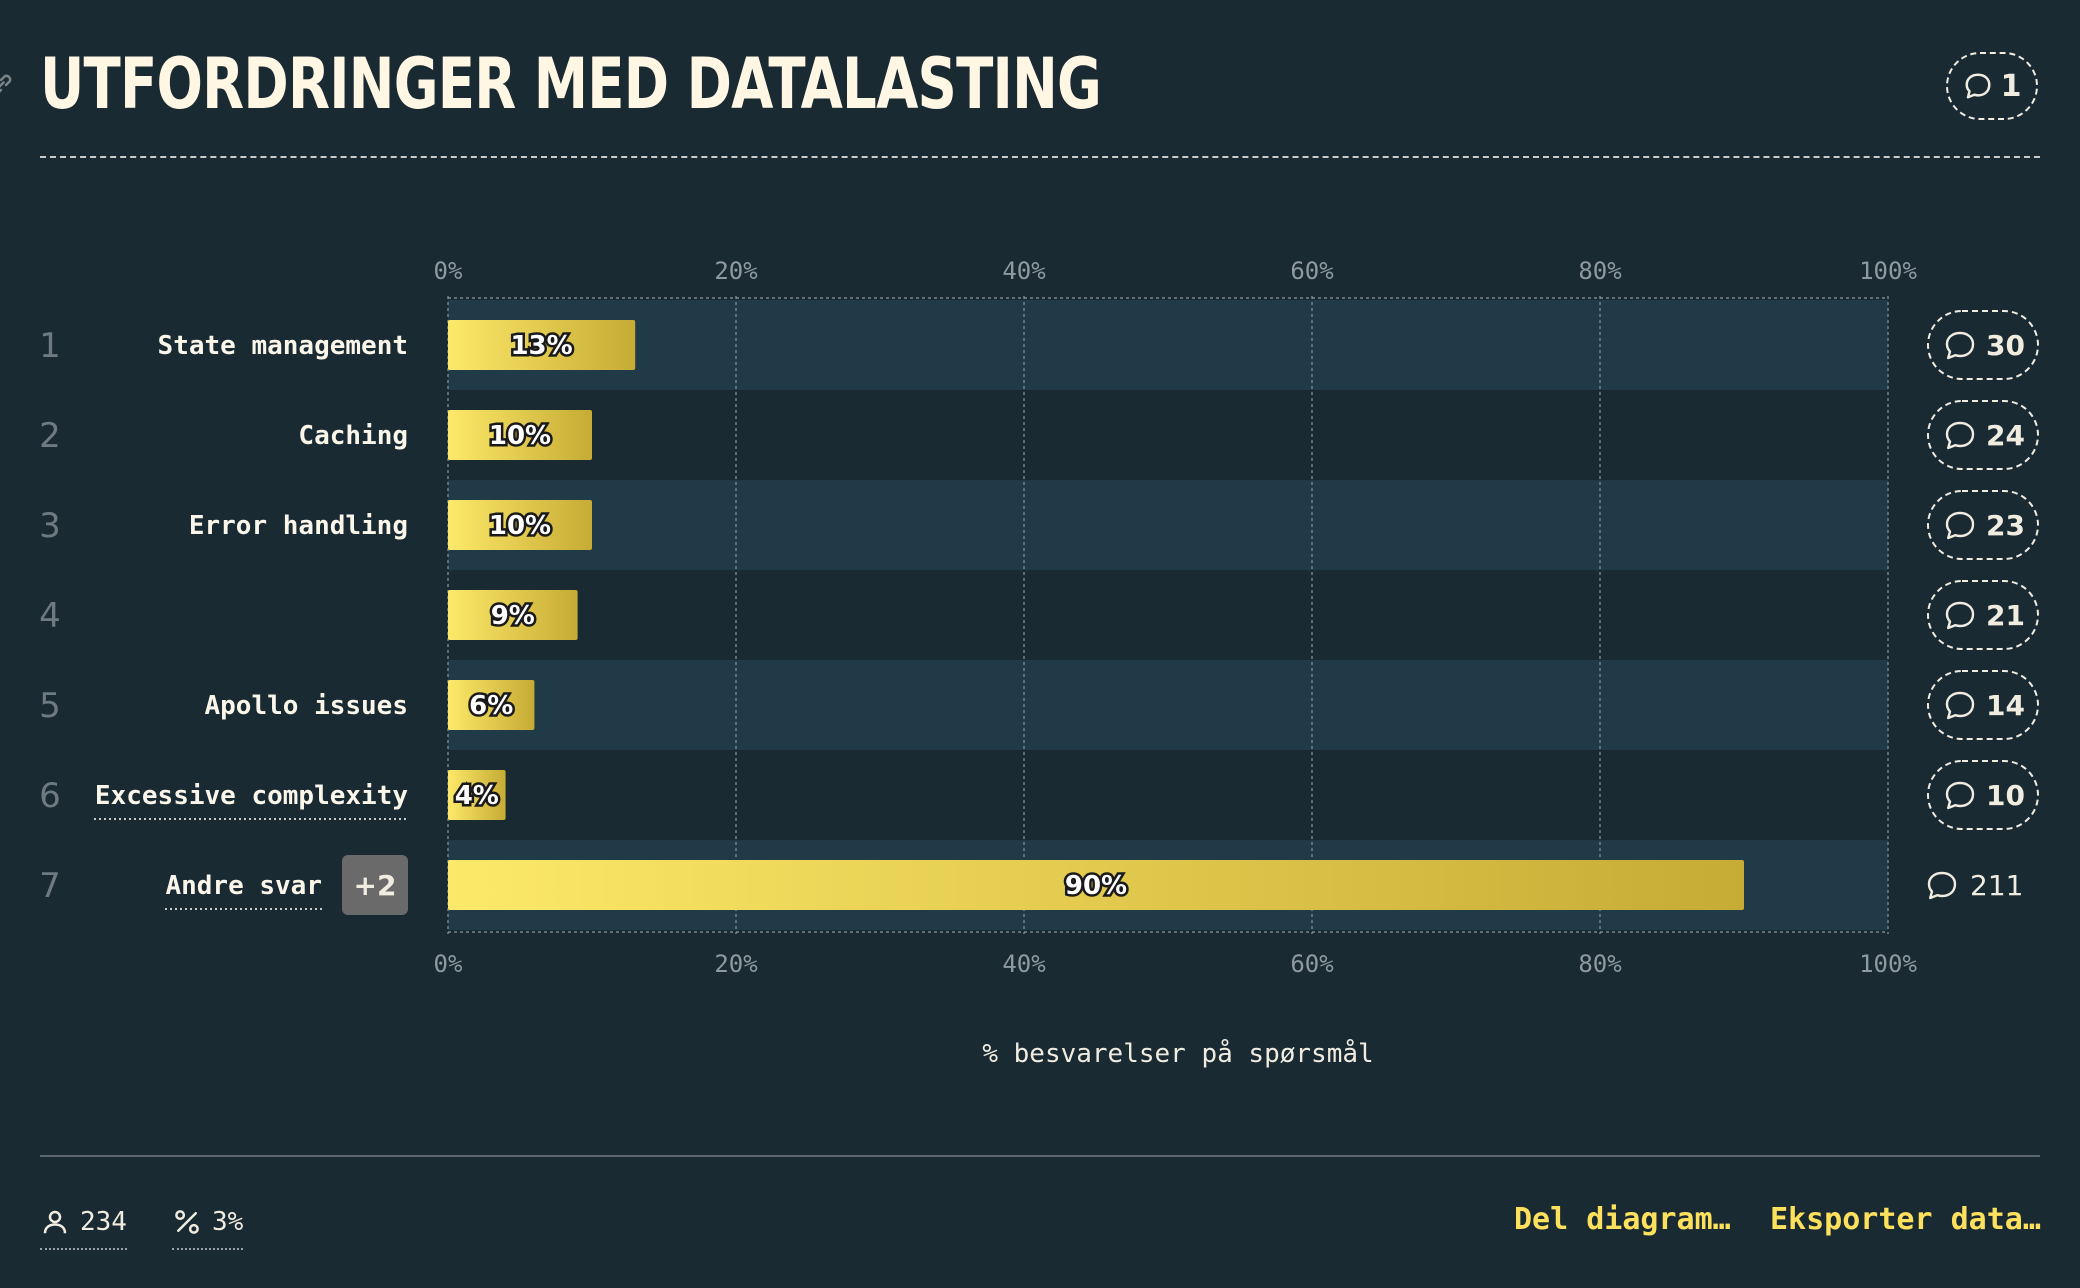 This screenshot has height=1288, width=2080. I want to click on x-tick-label-top: 0%, so click(448, 271).